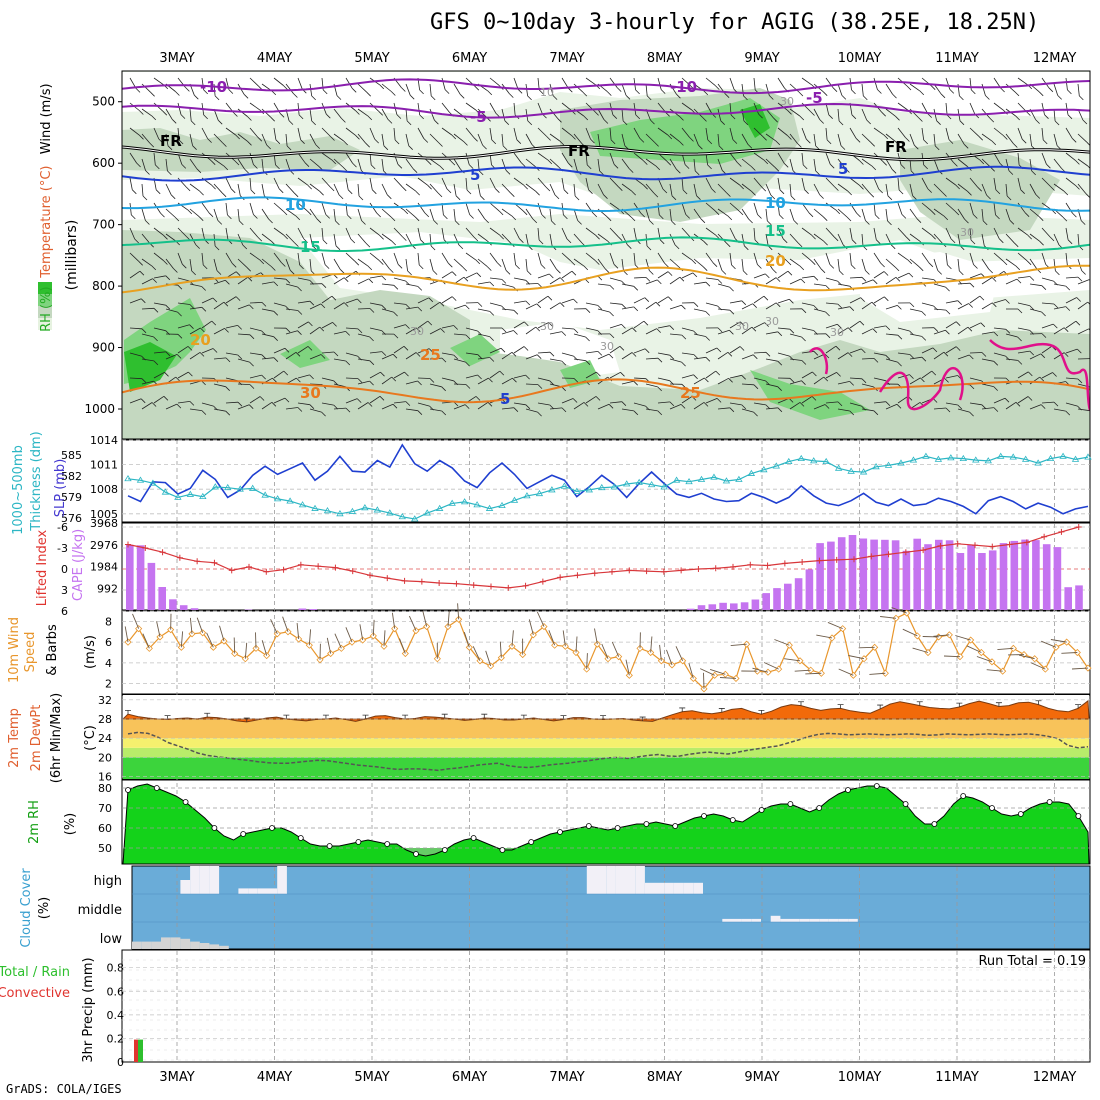 Image resolution: width=1100 pixels, height=1100 pixels. Describe the element at coordinates (90, 738) in the screenshot. I see `temp-ylabel-unit: (°C)` at that location.